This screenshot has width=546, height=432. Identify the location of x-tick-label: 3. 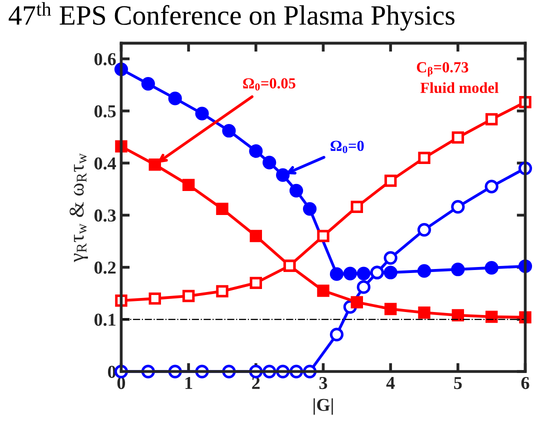
(323, 383).